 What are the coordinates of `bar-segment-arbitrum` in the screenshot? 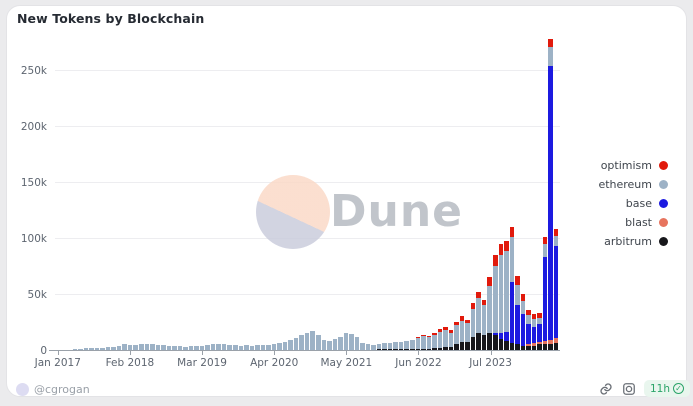 It's located at (523, 347).